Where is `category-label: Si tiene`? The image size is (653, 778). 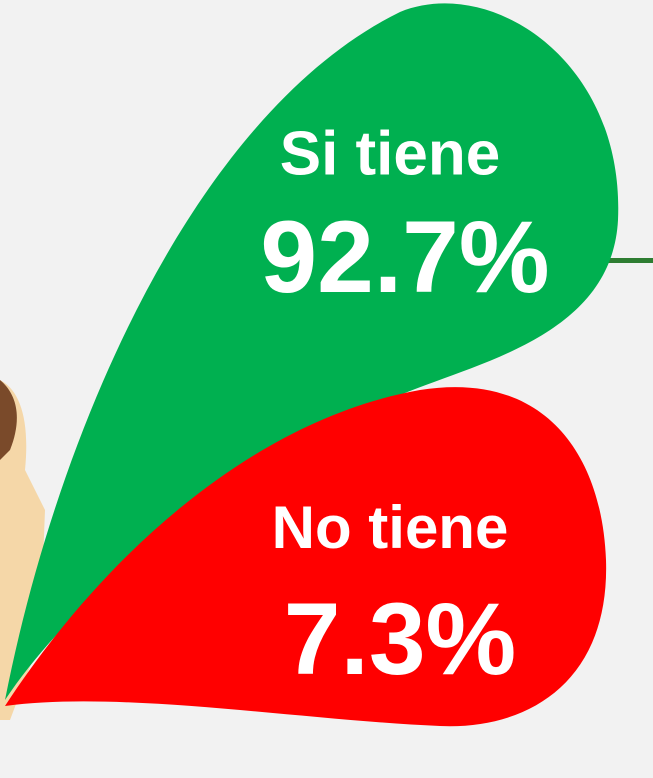 category-label: Si tiene is located at coordinates (390, 153).